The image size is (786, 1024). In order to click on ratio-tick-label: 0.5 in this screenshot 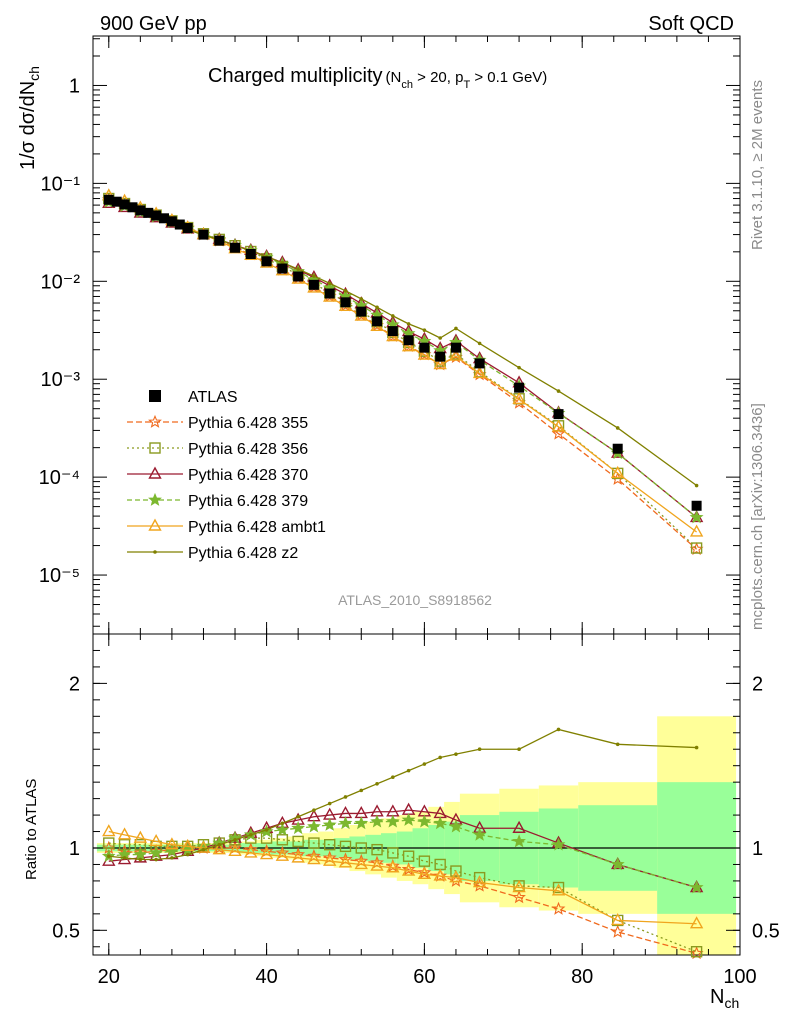, I will do `click(66, 931)`.